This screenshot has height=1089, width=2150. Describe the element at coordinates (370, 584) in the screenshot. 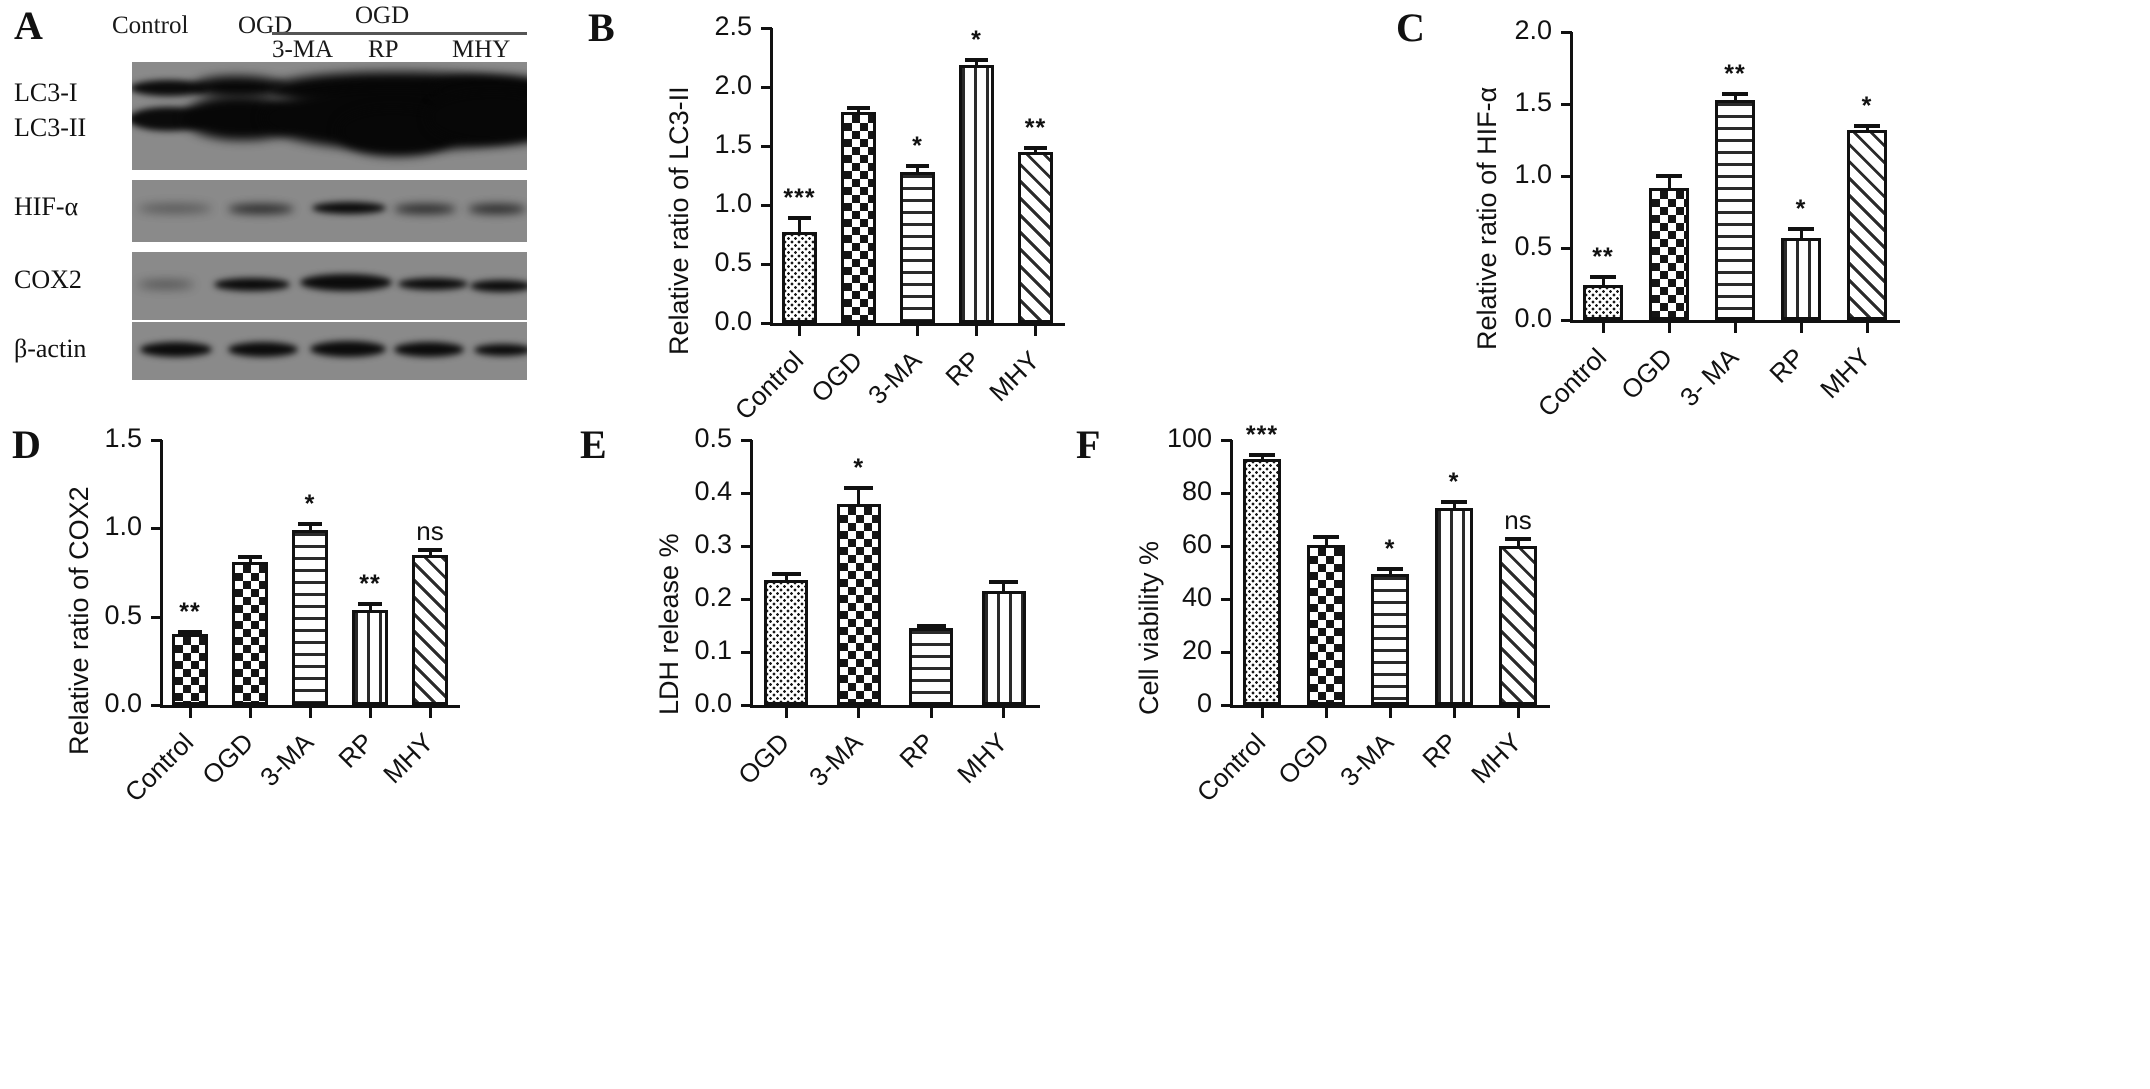

I see `significance-marker: **` at that location.